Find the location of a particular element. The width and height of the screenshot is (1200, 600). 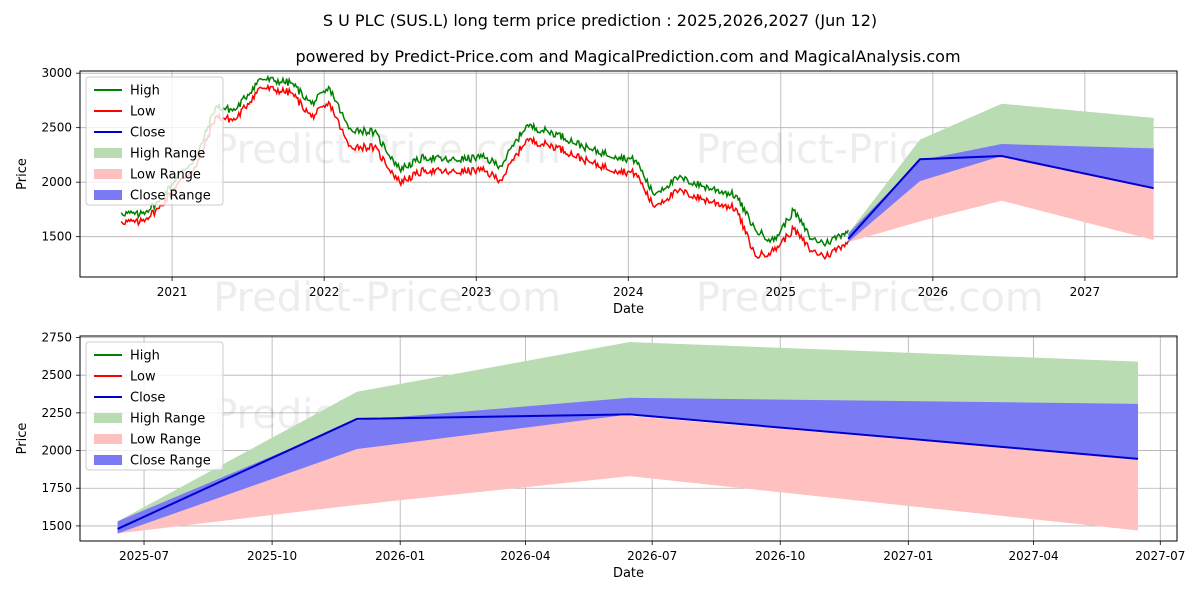

x-tick-label: 2026-01 is located at coordinates (400, 556).